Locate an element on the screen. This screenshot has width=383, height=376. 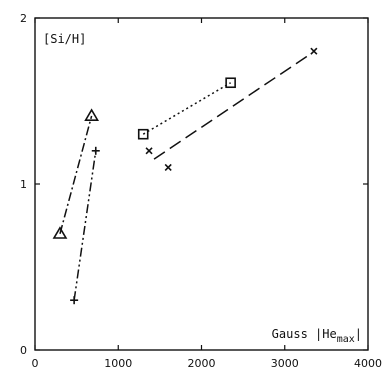
x-tick-label: 3000 is located at coordinates (285, 363).